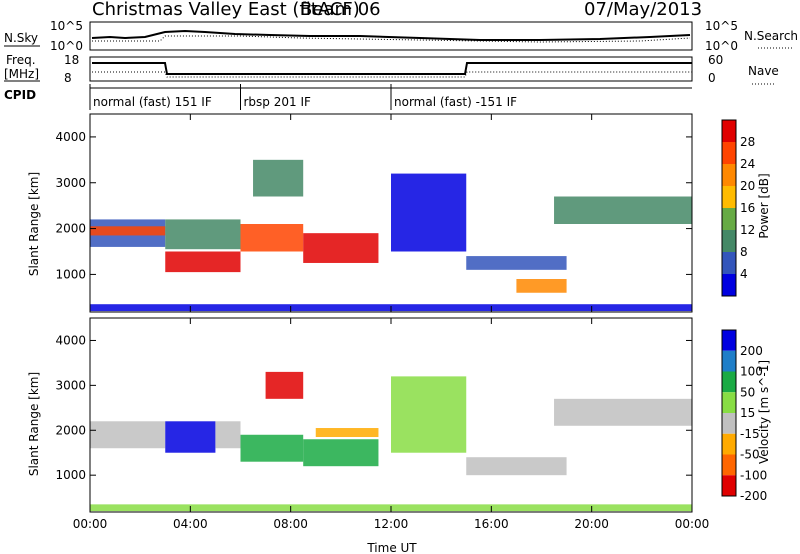 This screenshot has width=800, height=554. Describe the element at coordinates (591, 524) in the screenshot. I see `x-tick-label: 20:00` at that location.